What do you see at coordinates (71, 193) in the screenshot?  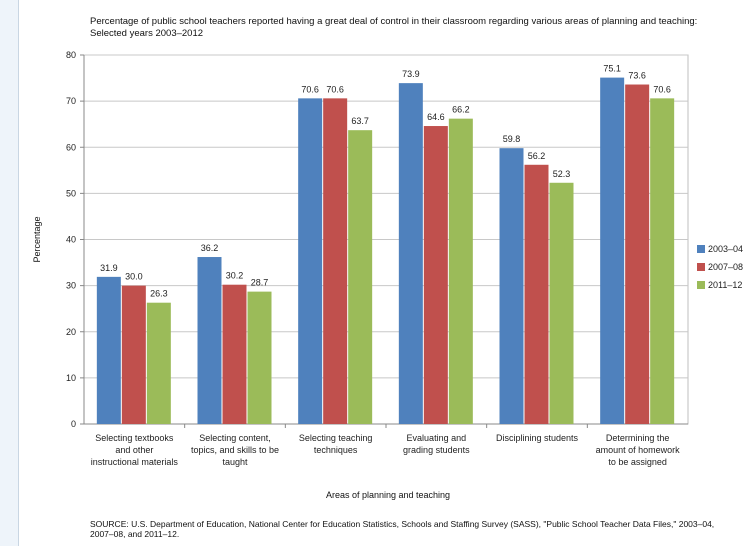 I see `y-tick-label: 50` at bounding box center [71, 193].